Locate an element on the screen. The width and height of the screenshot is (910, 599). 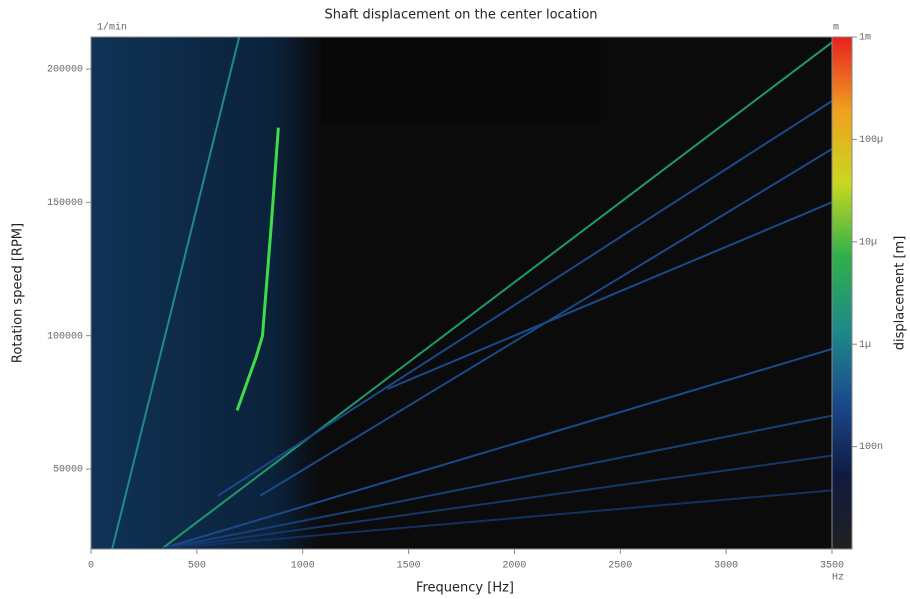
colorbar-tick-label: 1m is located at coordinates (865, 38).